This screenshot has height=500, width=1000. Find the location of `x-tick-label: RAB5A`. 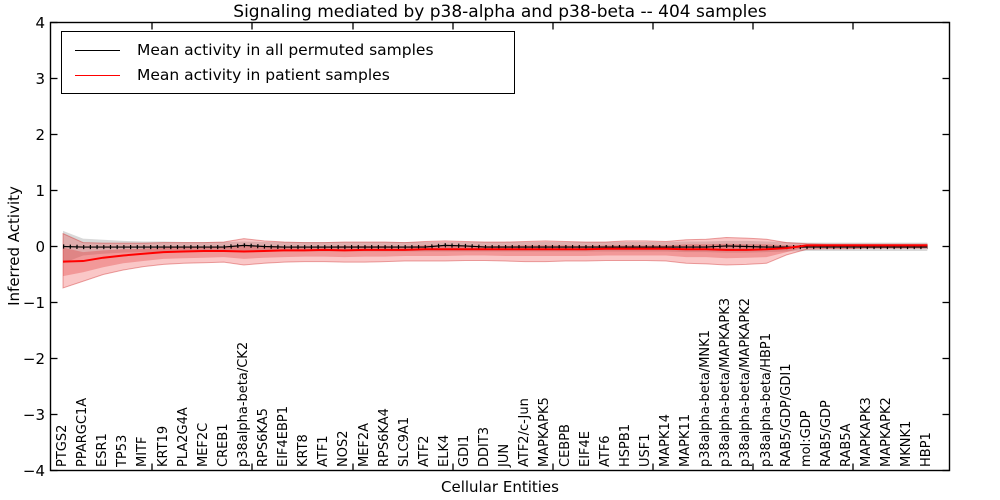

x-tick-label: RAB5A is located at coordinates (846, 445).